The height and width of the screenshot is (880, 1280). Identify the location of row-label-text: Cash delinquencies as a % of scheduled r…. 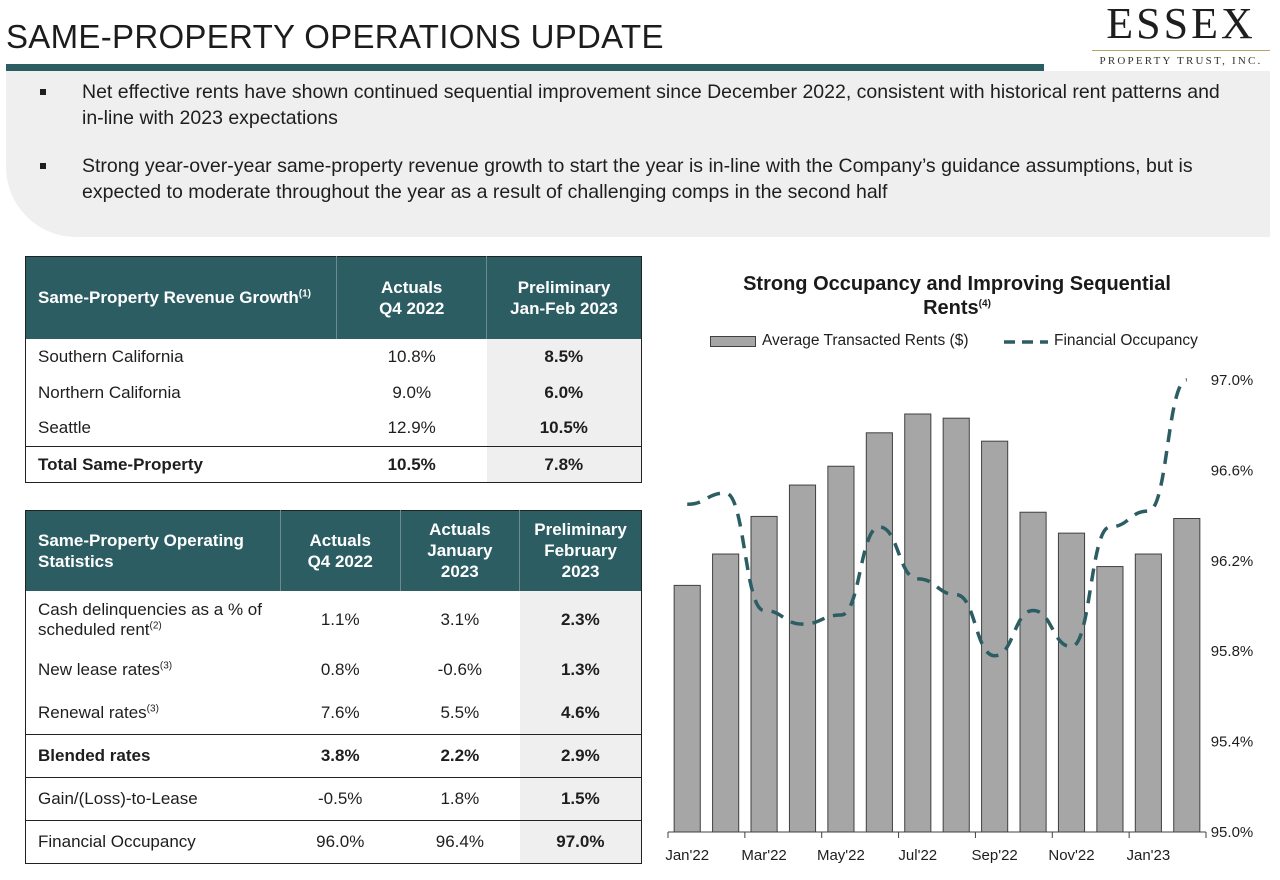
(150, 619).